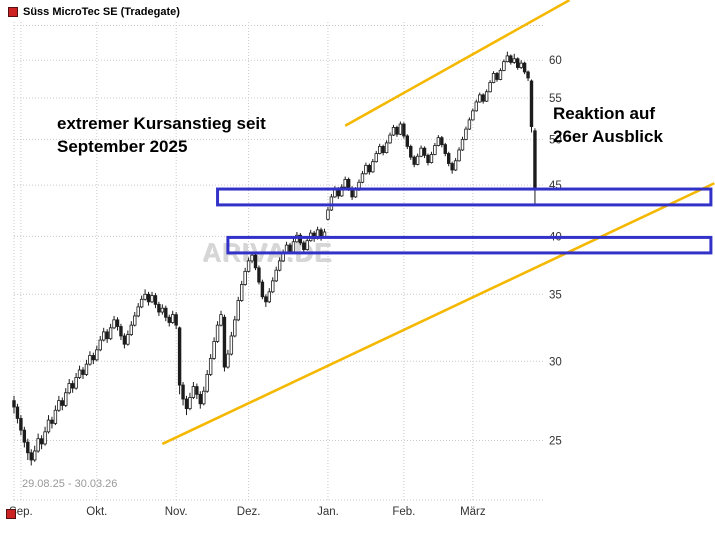 This screenshot has height=538, width=715. What do you see at coordinates (96, 512) in the screenshot?
I see `x-axis-month-label: Okt.` at bounding box center [96, 512].